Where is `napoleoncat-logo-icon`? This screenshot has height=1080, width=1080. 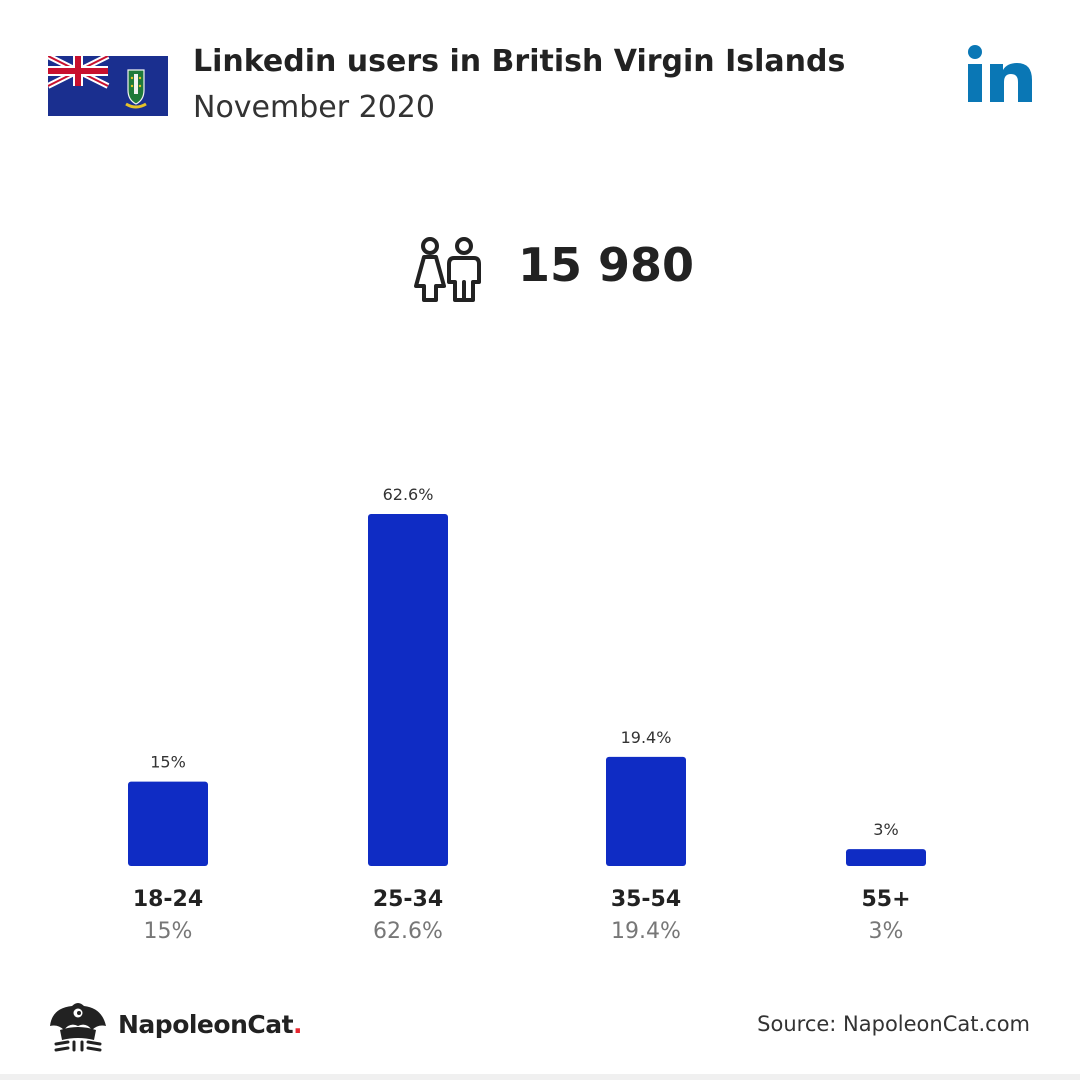 napoleoncat-logo-icon is located at coordinates (78, 1027).